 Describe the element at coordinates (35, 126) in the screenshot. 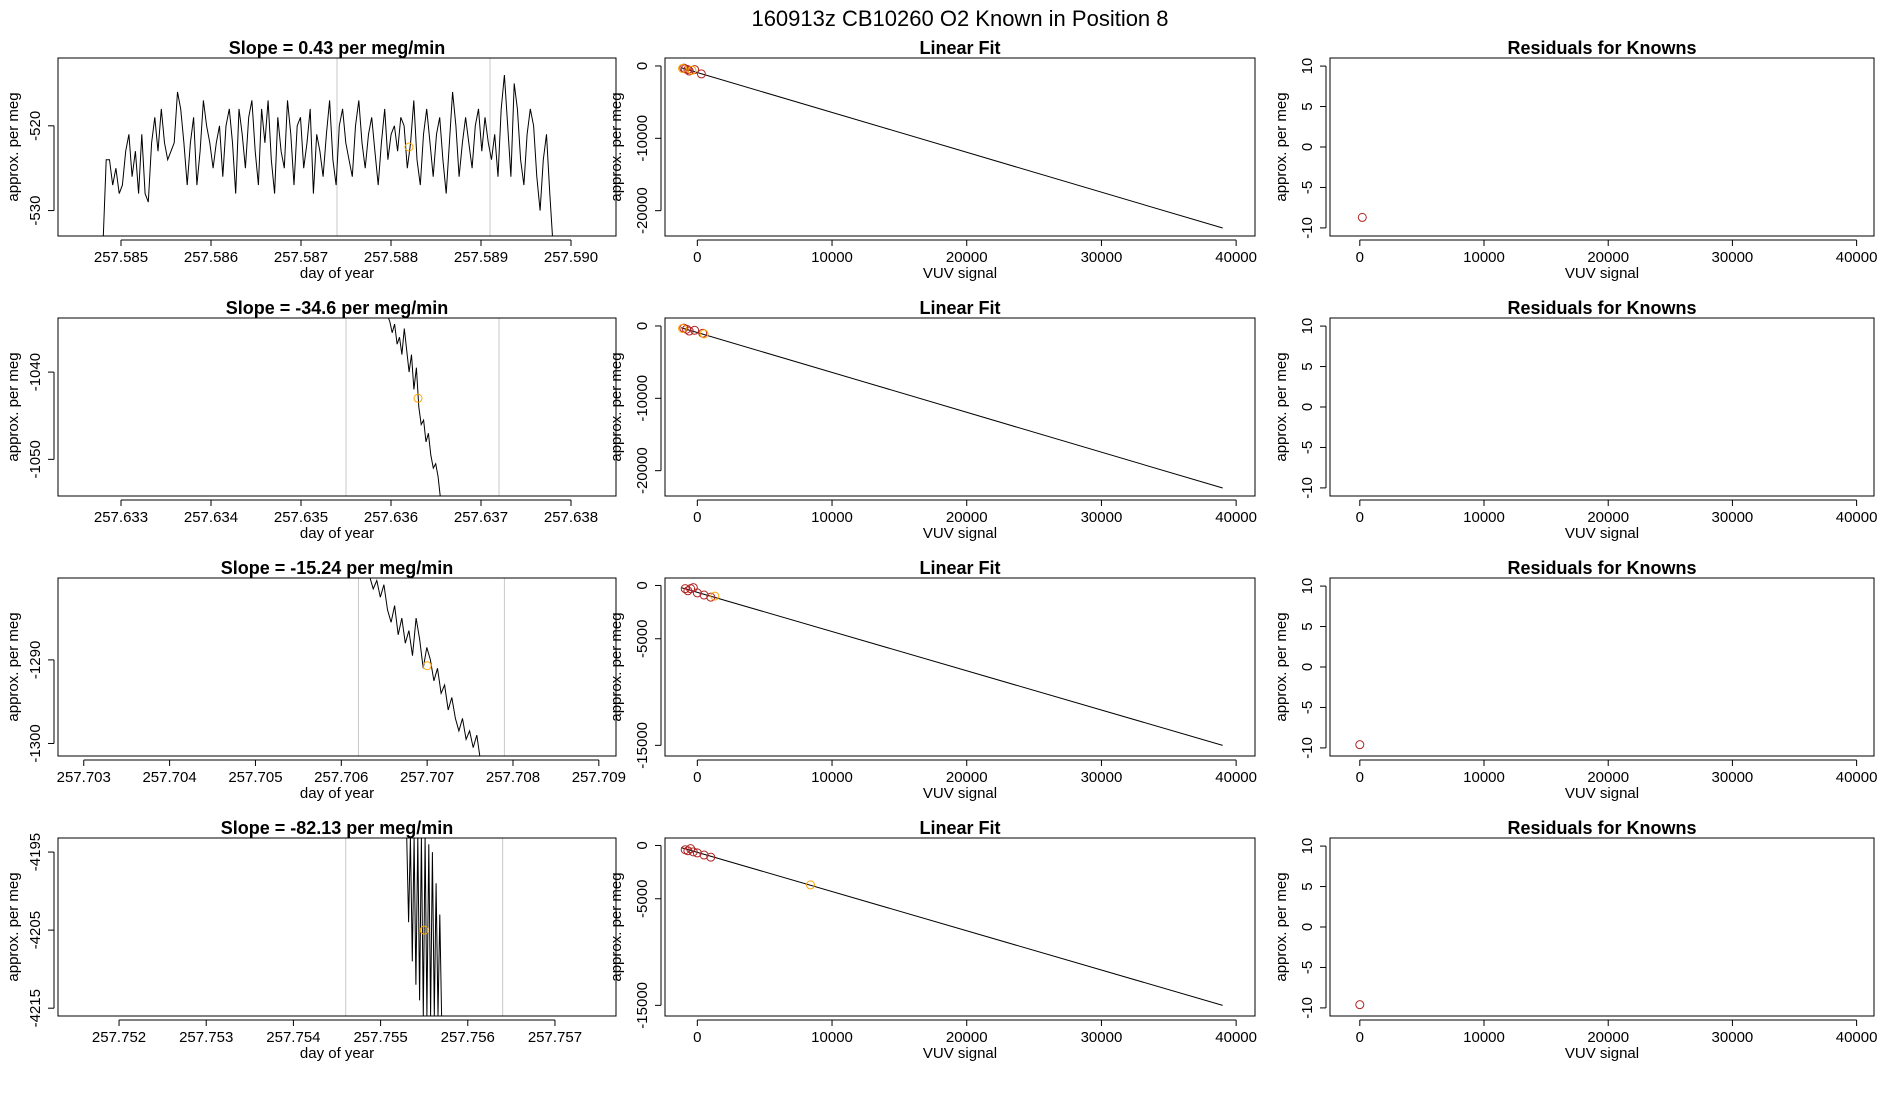

I see `y-tick-label: -520` at that location.